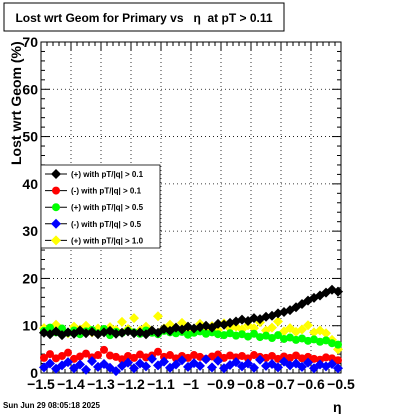  What do you see at coordinates (107, 207) in the screenshot?
I see `legend-label: (+) with pT/|q| > 0.5` at bounding box center [107, 207].